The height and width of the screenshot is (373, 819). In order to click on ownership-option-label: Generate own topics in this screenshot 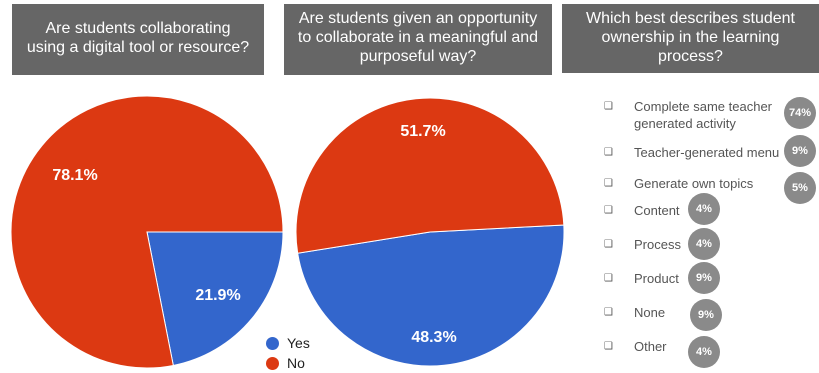, I will do `click(693, 183)`.